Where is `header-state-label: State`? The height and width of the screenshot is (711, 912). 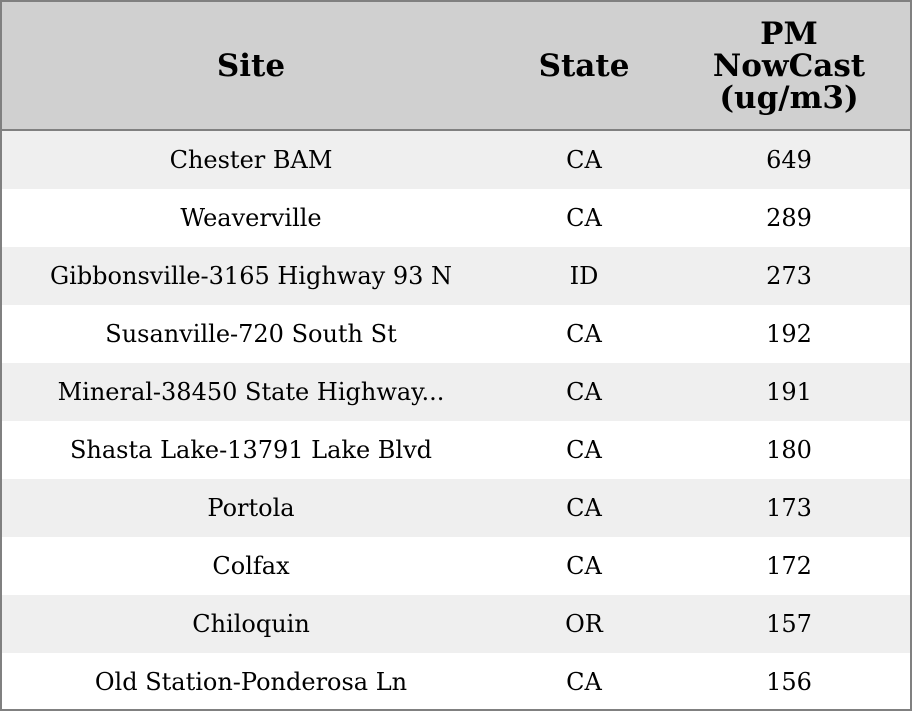
header-state-label: State is located at coordinates (584, 65).